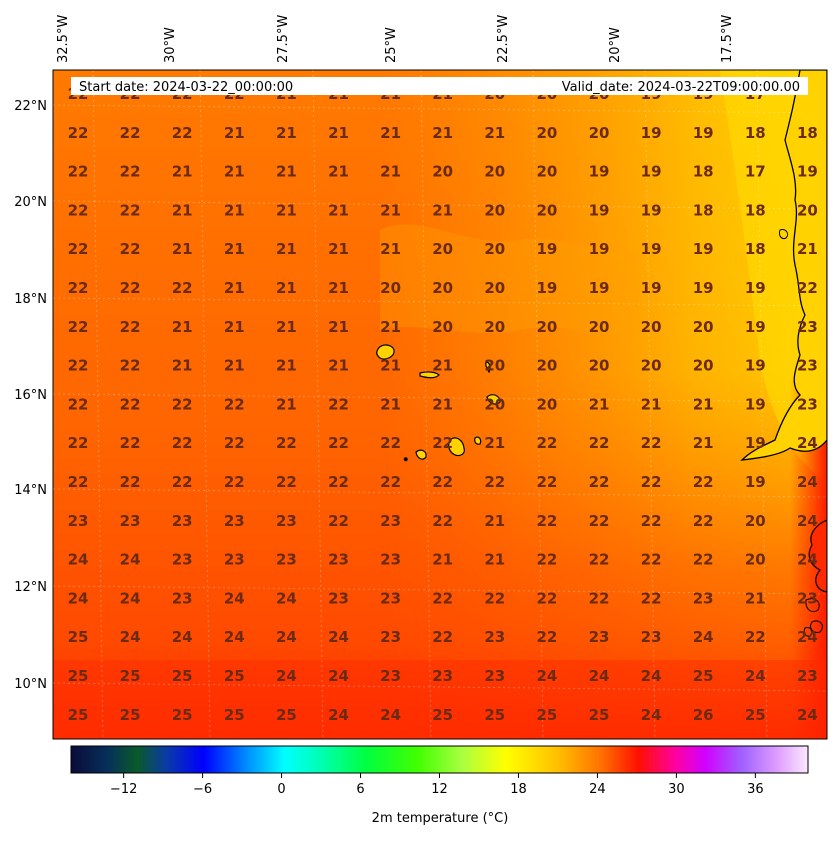 This screenshot has height=841, width=837. I want to click on island-sal, so click(488, 367).